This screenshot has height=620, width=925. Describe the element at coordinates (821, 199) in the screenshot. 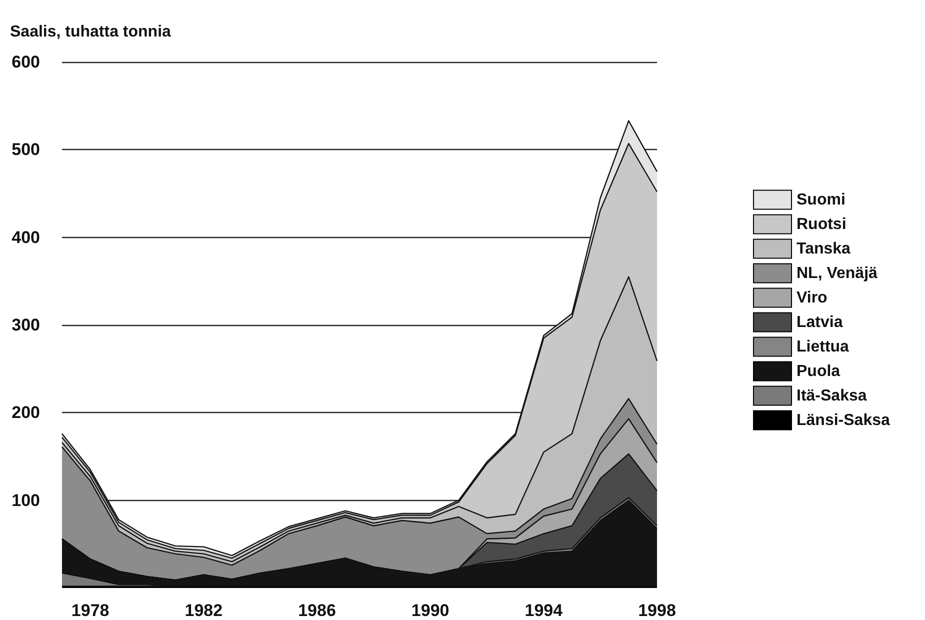

I see `legend-label: Suomi` at that location.